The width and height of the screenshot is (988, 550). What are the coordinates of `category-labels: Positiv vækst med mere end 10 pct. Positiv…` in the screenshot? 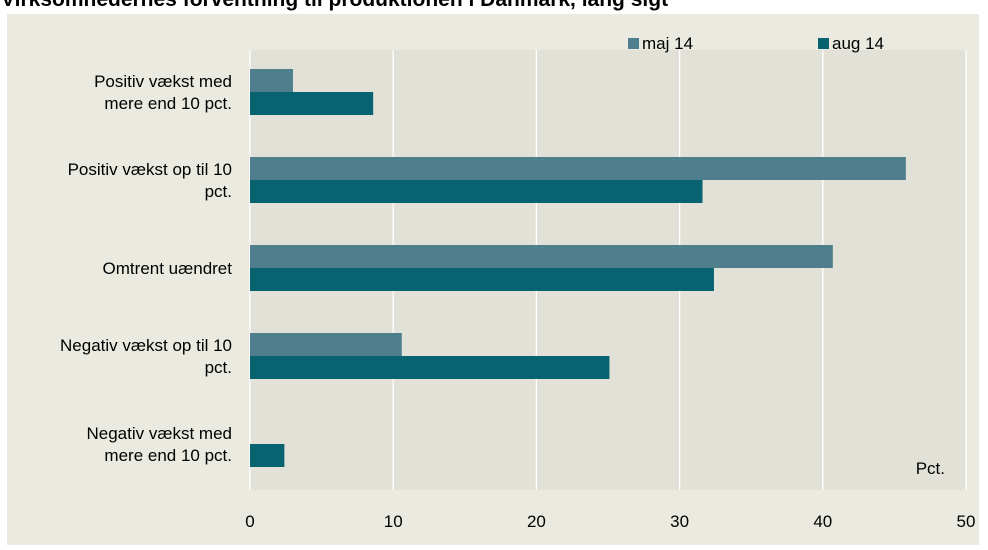 It's located at (146, 268).